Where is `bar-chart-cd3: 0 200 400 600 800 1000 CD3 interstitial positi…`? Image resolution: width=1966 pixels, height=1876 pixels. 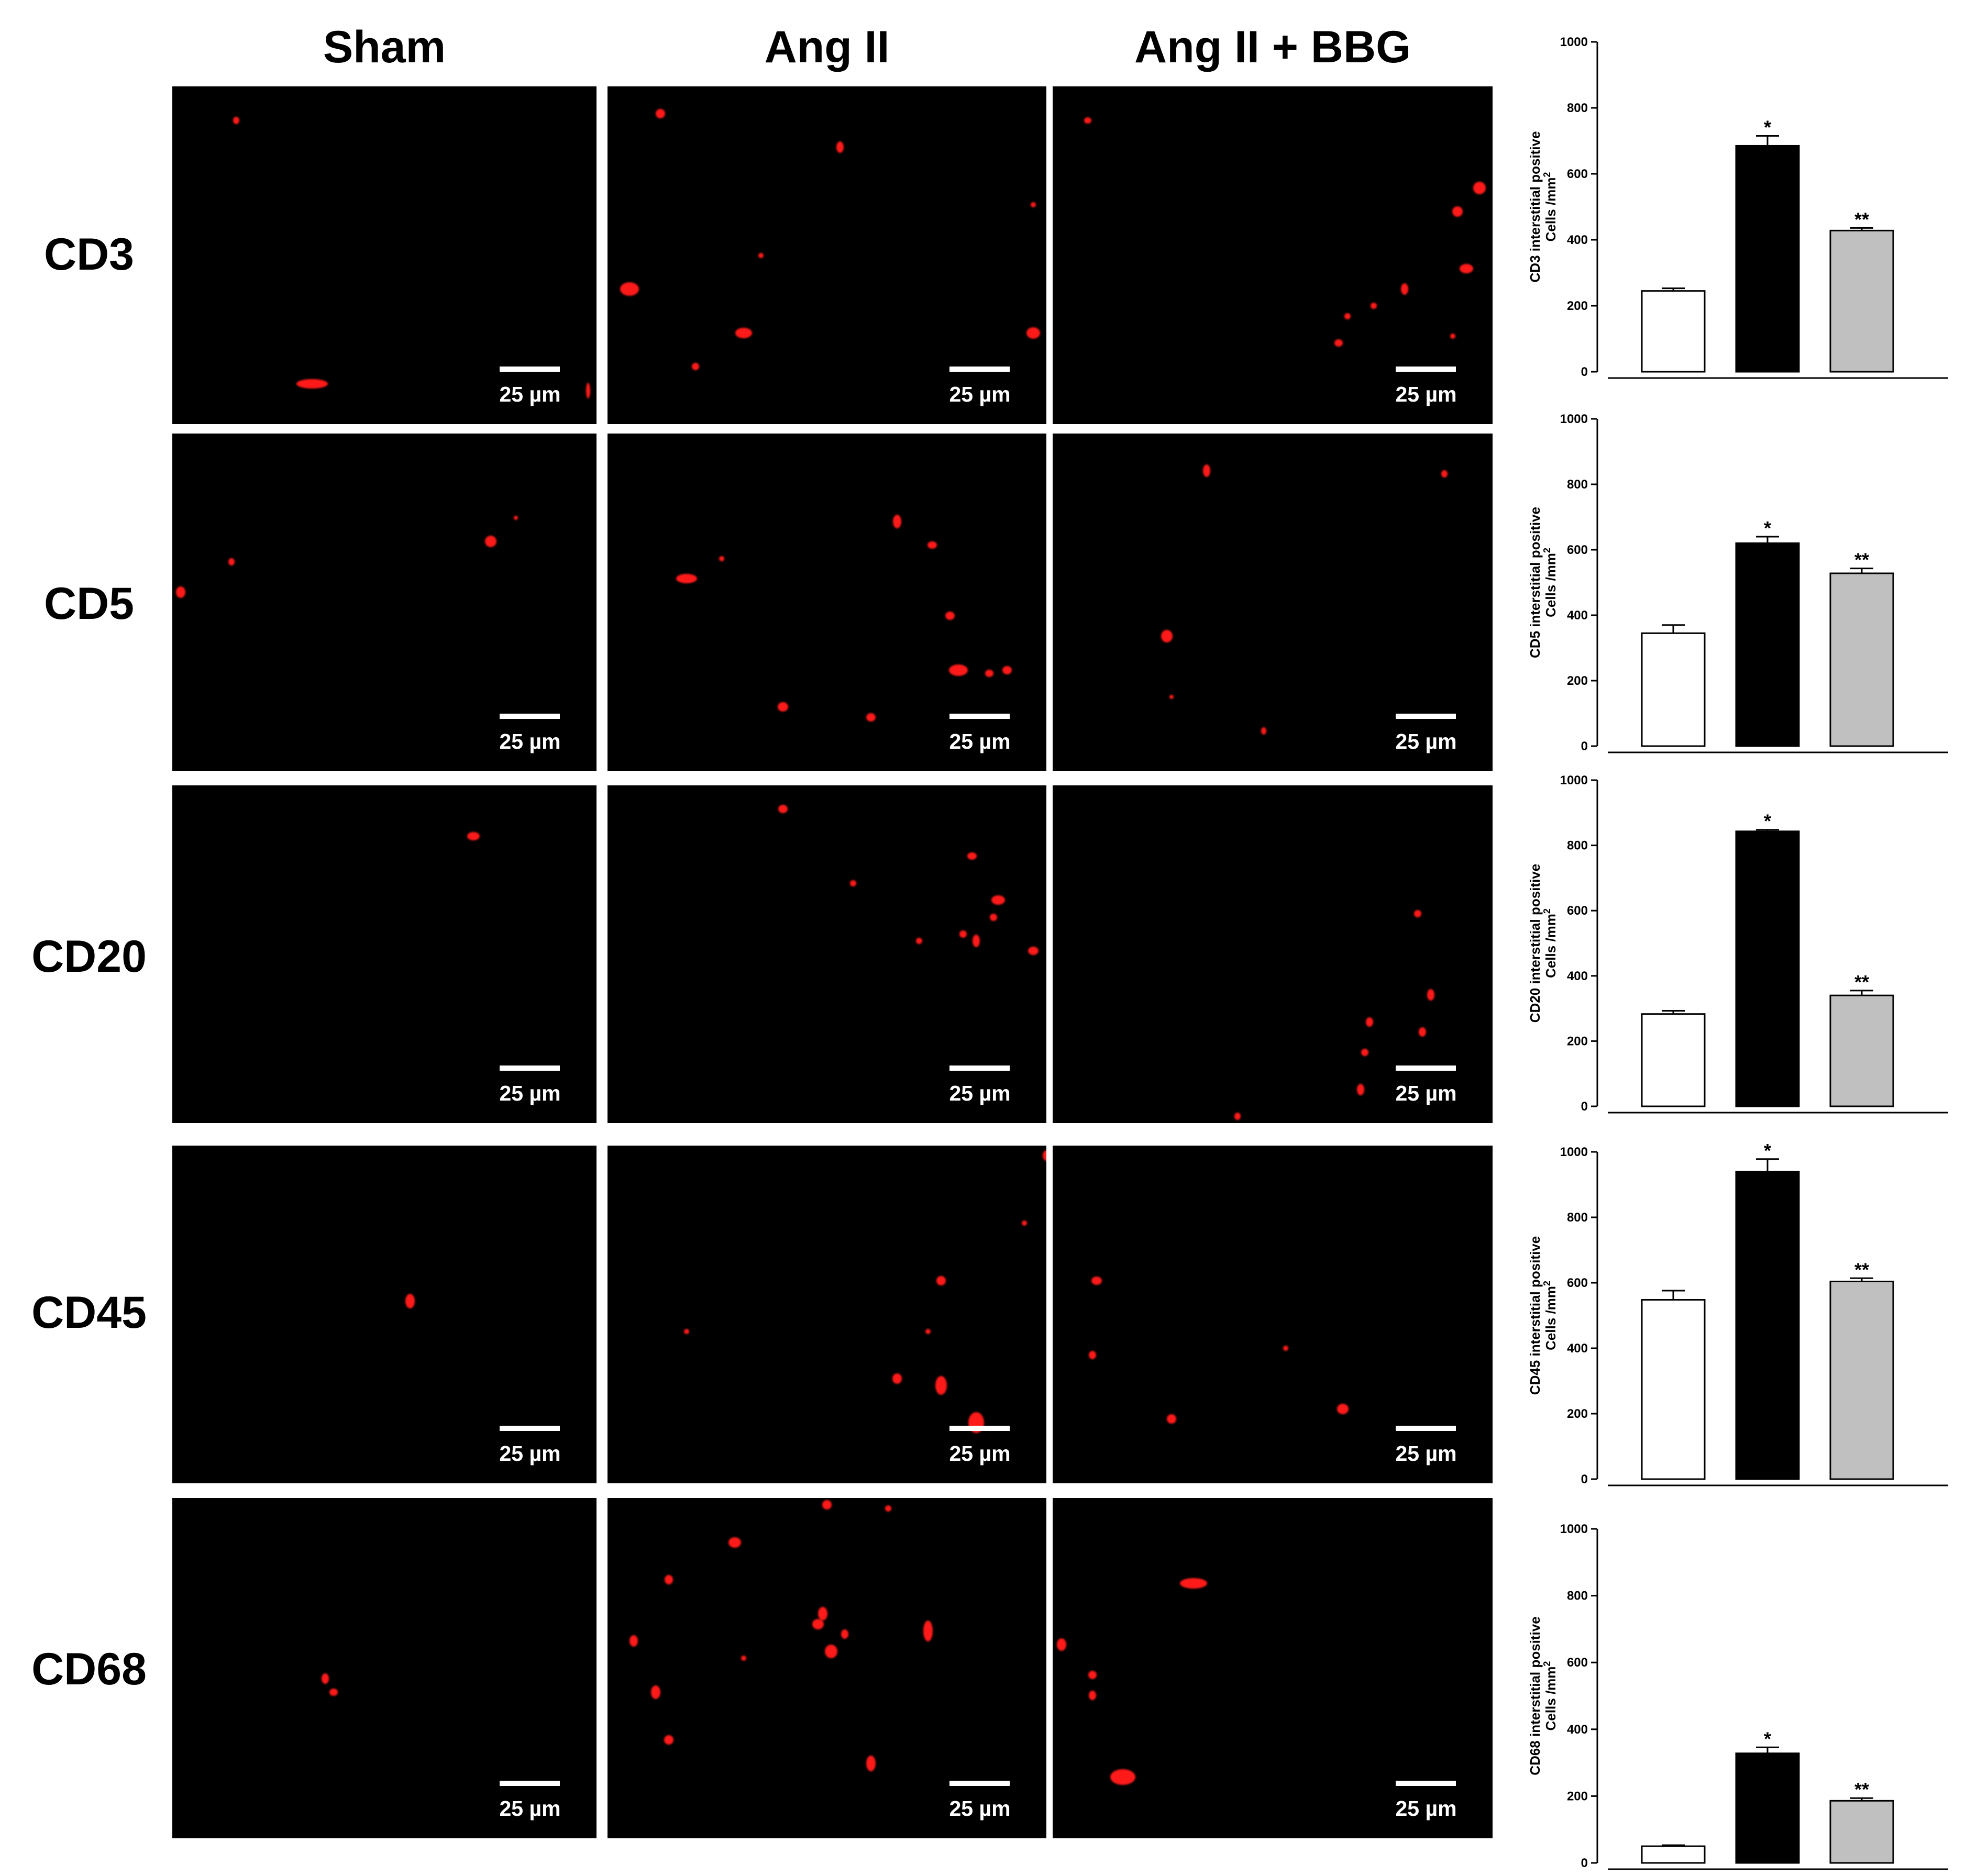
bar-chart-cd3: 0 200 400 600 800 1000 CD3 interstitial positi… is located at coordinates (1738, 207).